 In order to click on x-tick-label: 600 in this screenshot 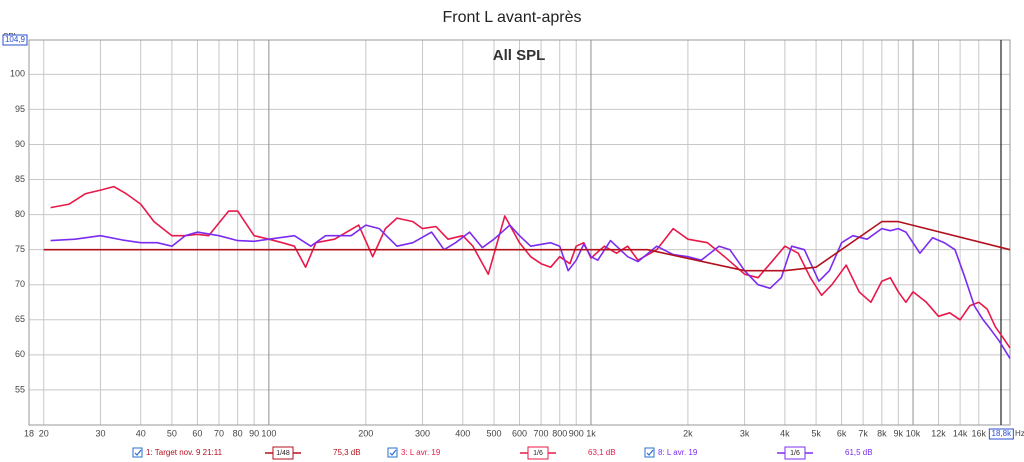, I will do `click(519, 433)`.